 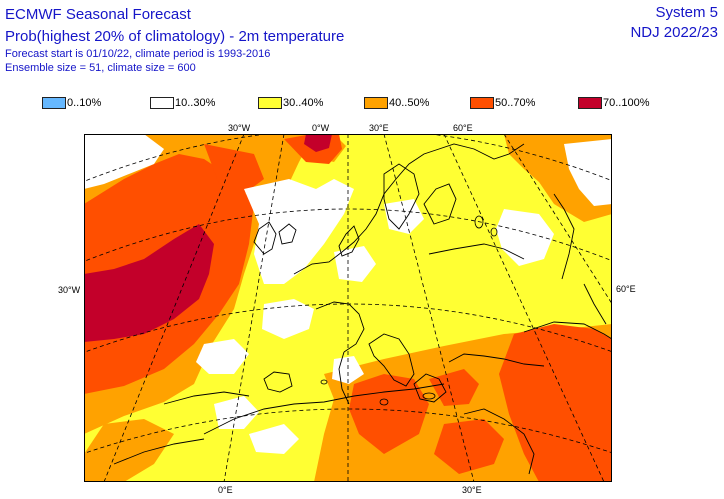 What do you see at coordinates (515, 103) in the screenshot?
I see `legend-label: 50..70%` at bounding box center [515, 103].